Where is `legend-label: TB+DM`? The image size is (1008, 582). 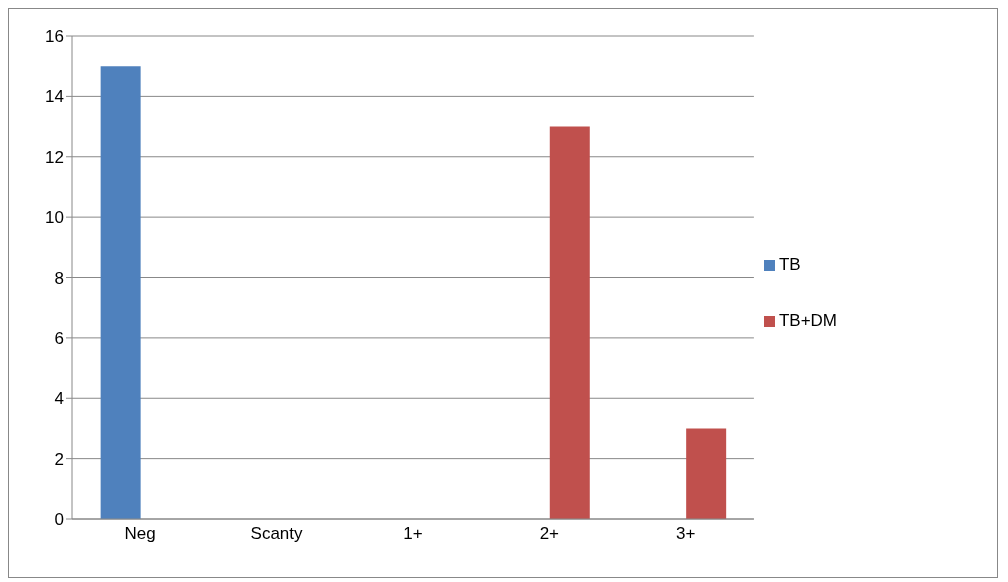 legend-label: TB+DM is located at coordinates (807, 320).